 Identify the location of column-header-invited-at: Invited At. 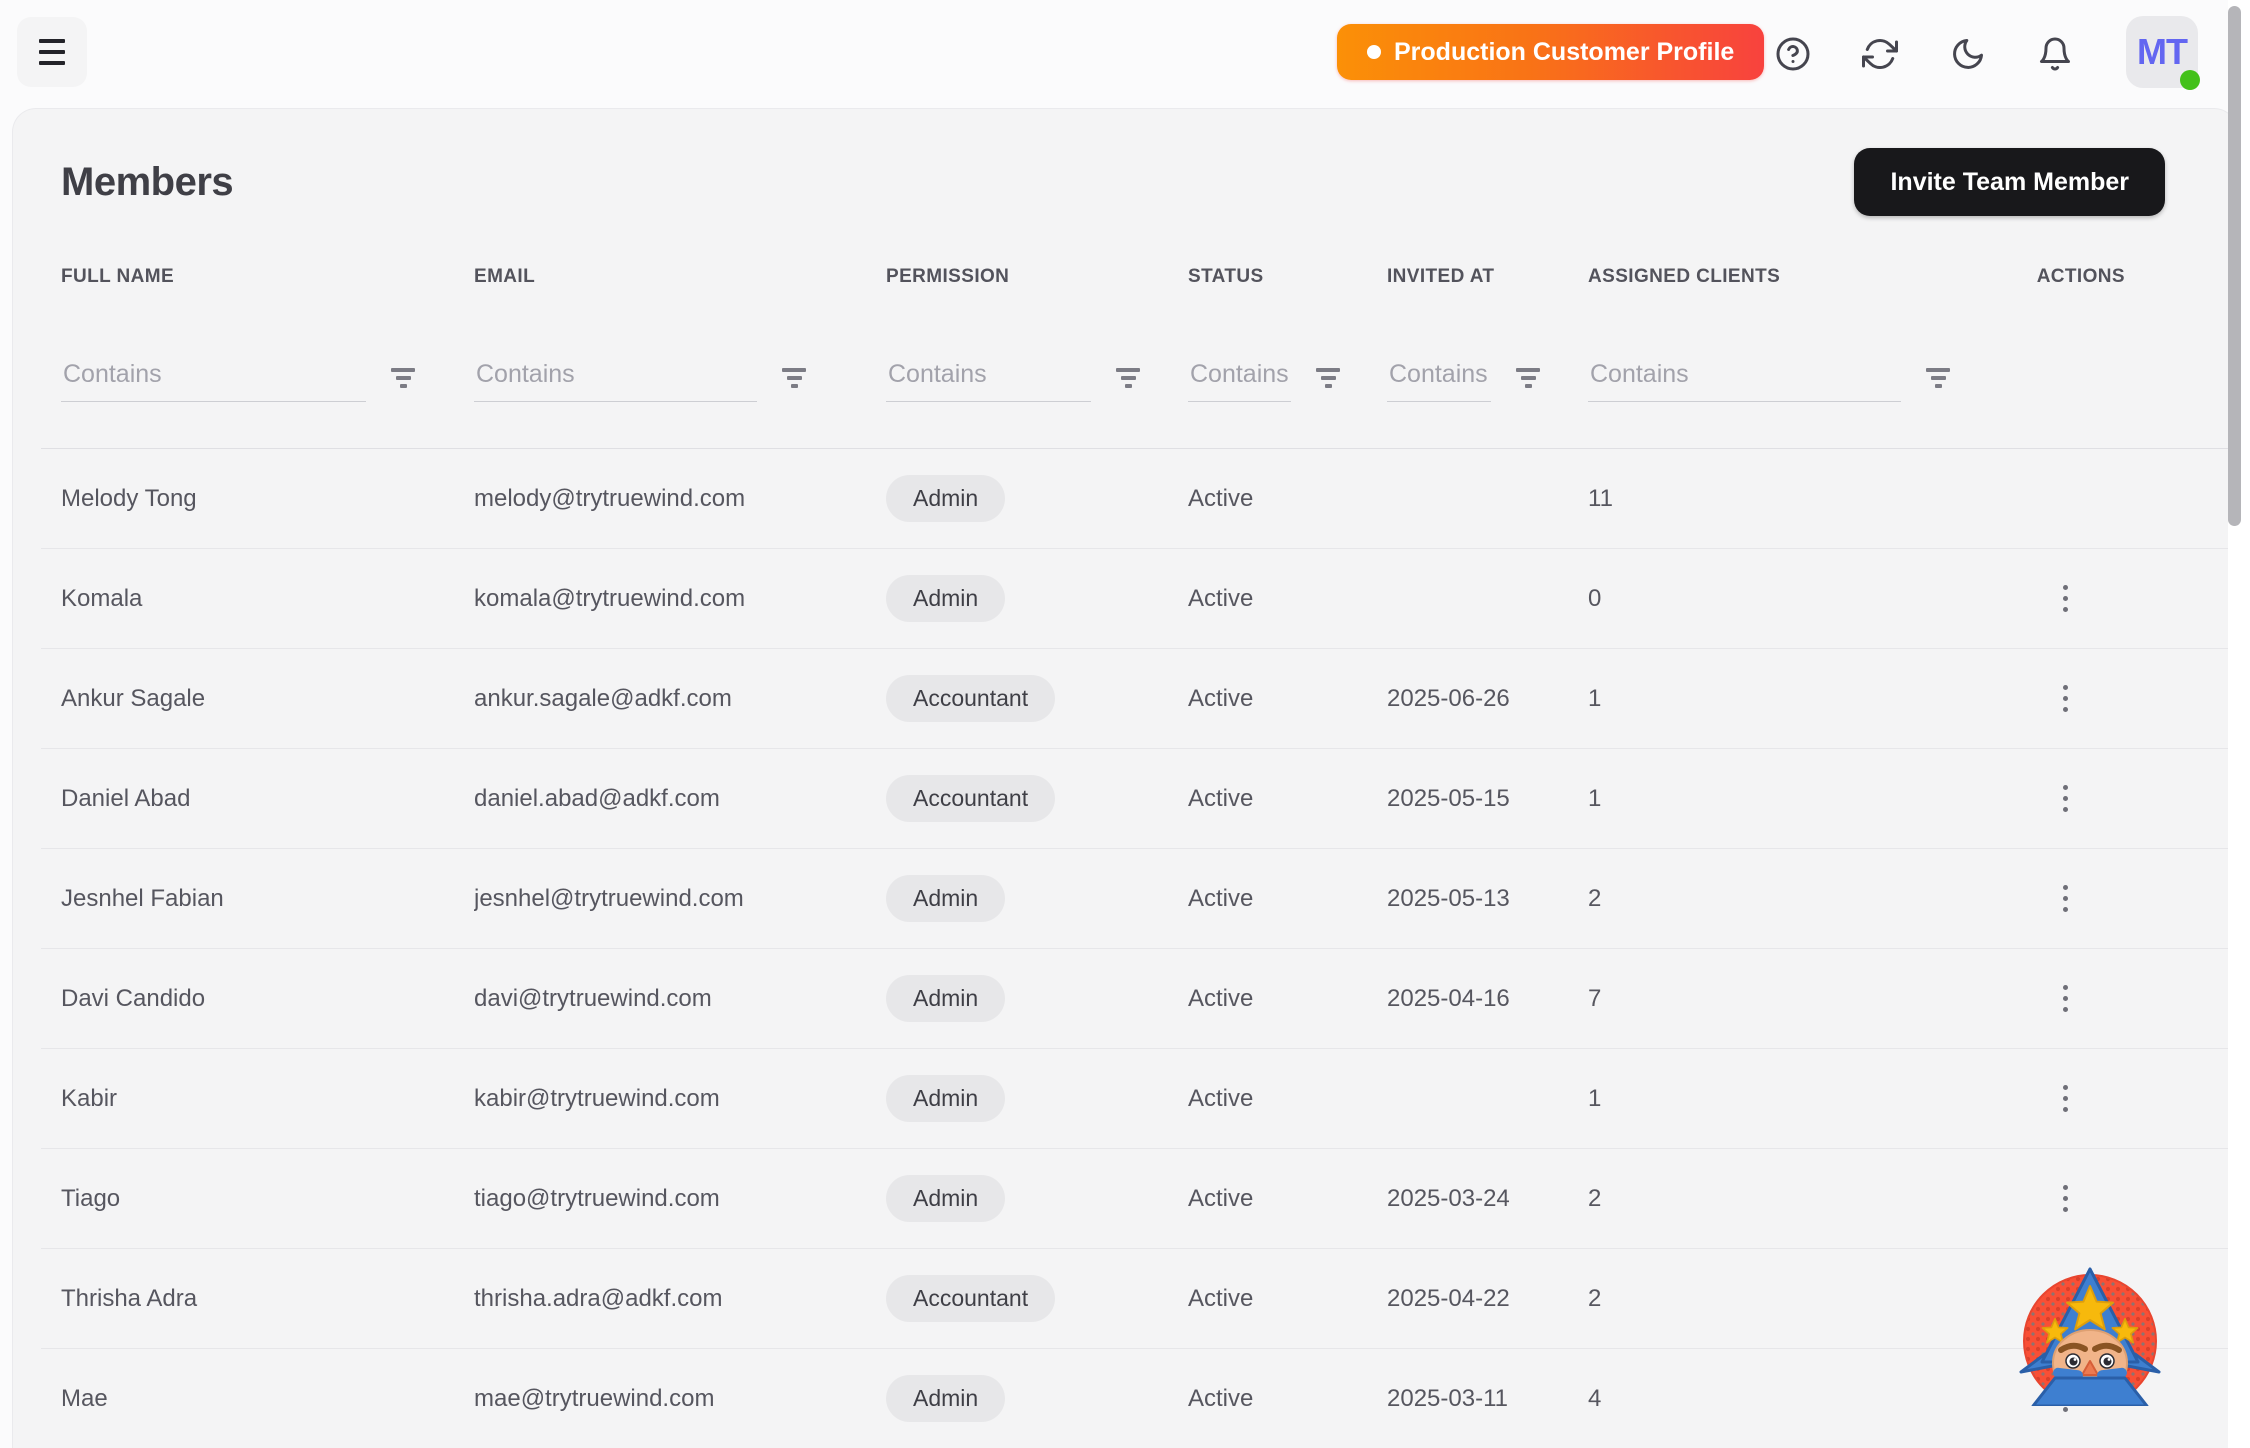
(1441, 276).